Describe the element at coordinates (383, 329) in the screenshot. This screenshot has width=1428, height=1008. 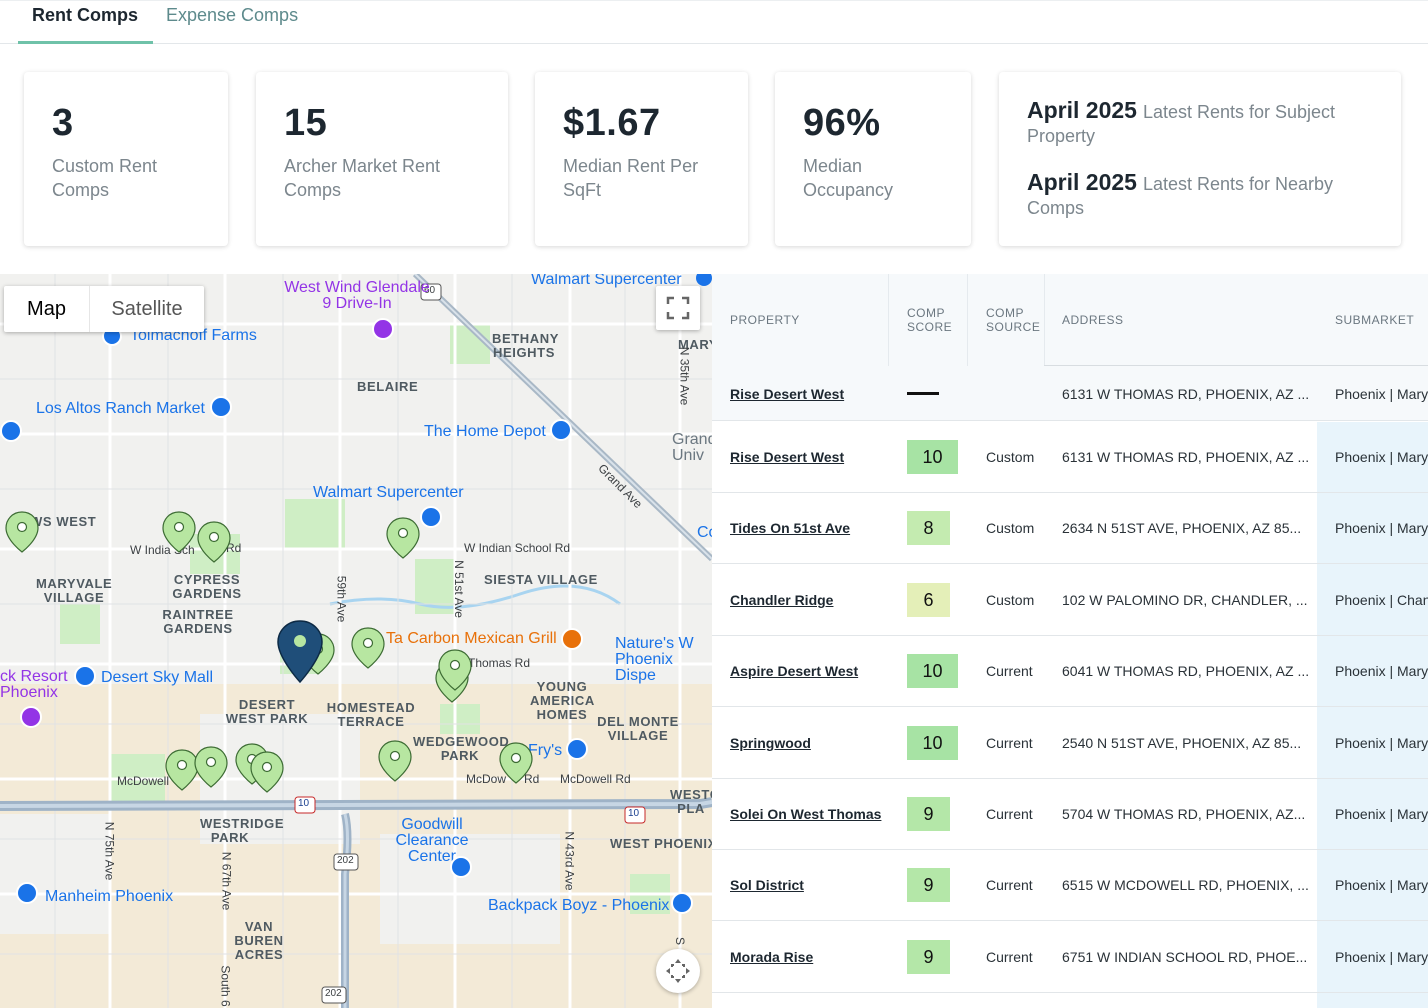
I see `theater-icon` at that location.